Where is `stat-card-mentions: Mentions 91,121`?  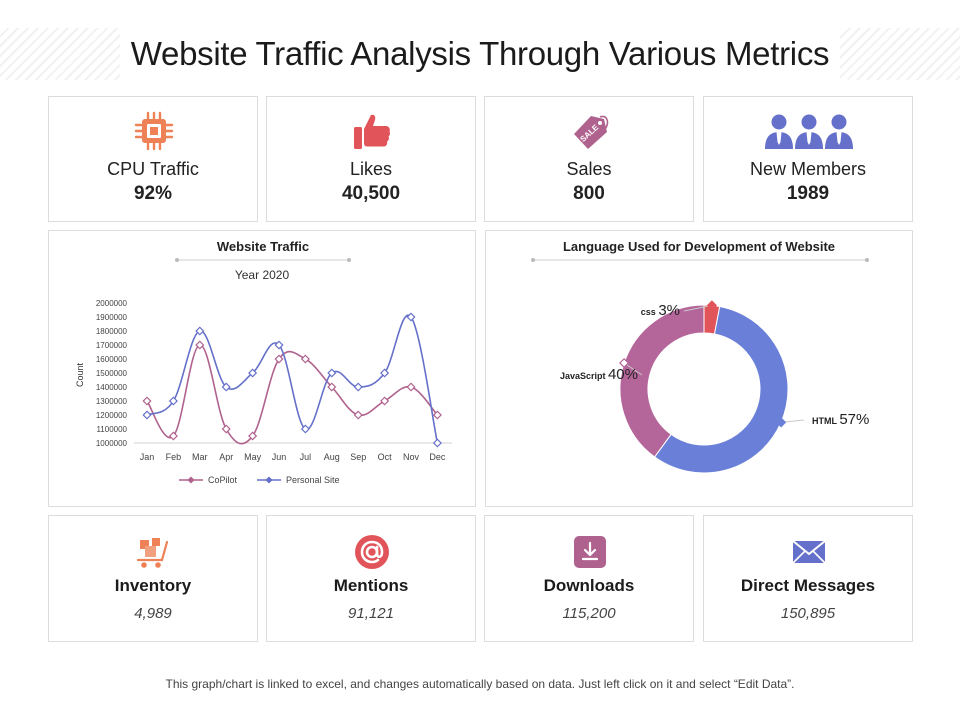
stat-card-mentions: Mentions 91,121 is located at coordinates (371, 578).